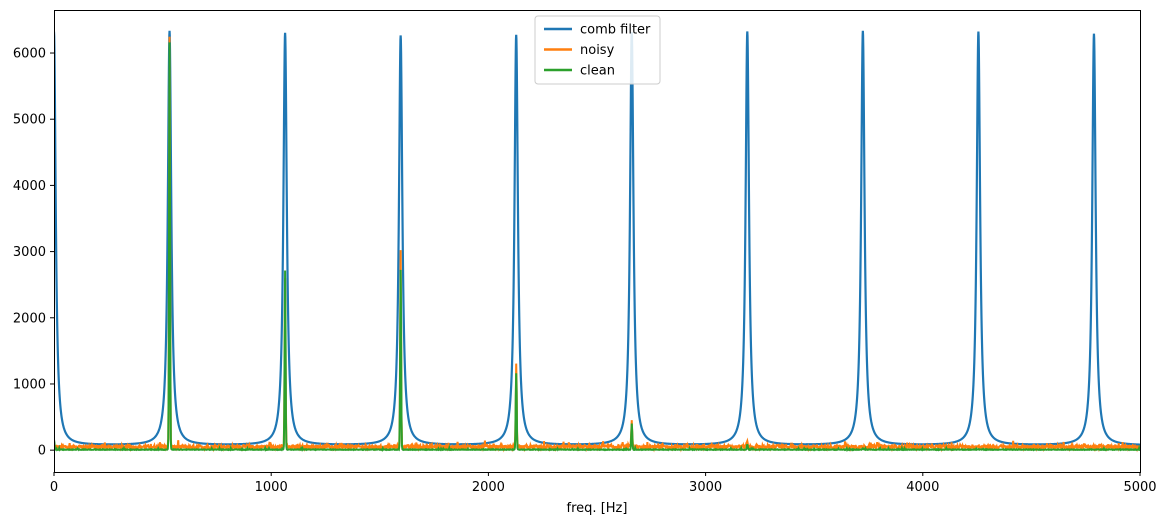 This screenshot has width=1167, height=525. Describe the element at coordinates (29, 120) in the screenshot. I see `y-tick-label: 5000` at that location.